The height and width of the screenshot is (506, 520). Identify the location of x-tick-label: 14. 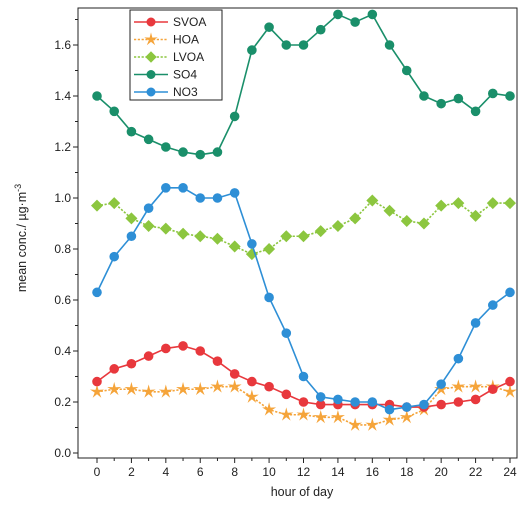
(338, 472).